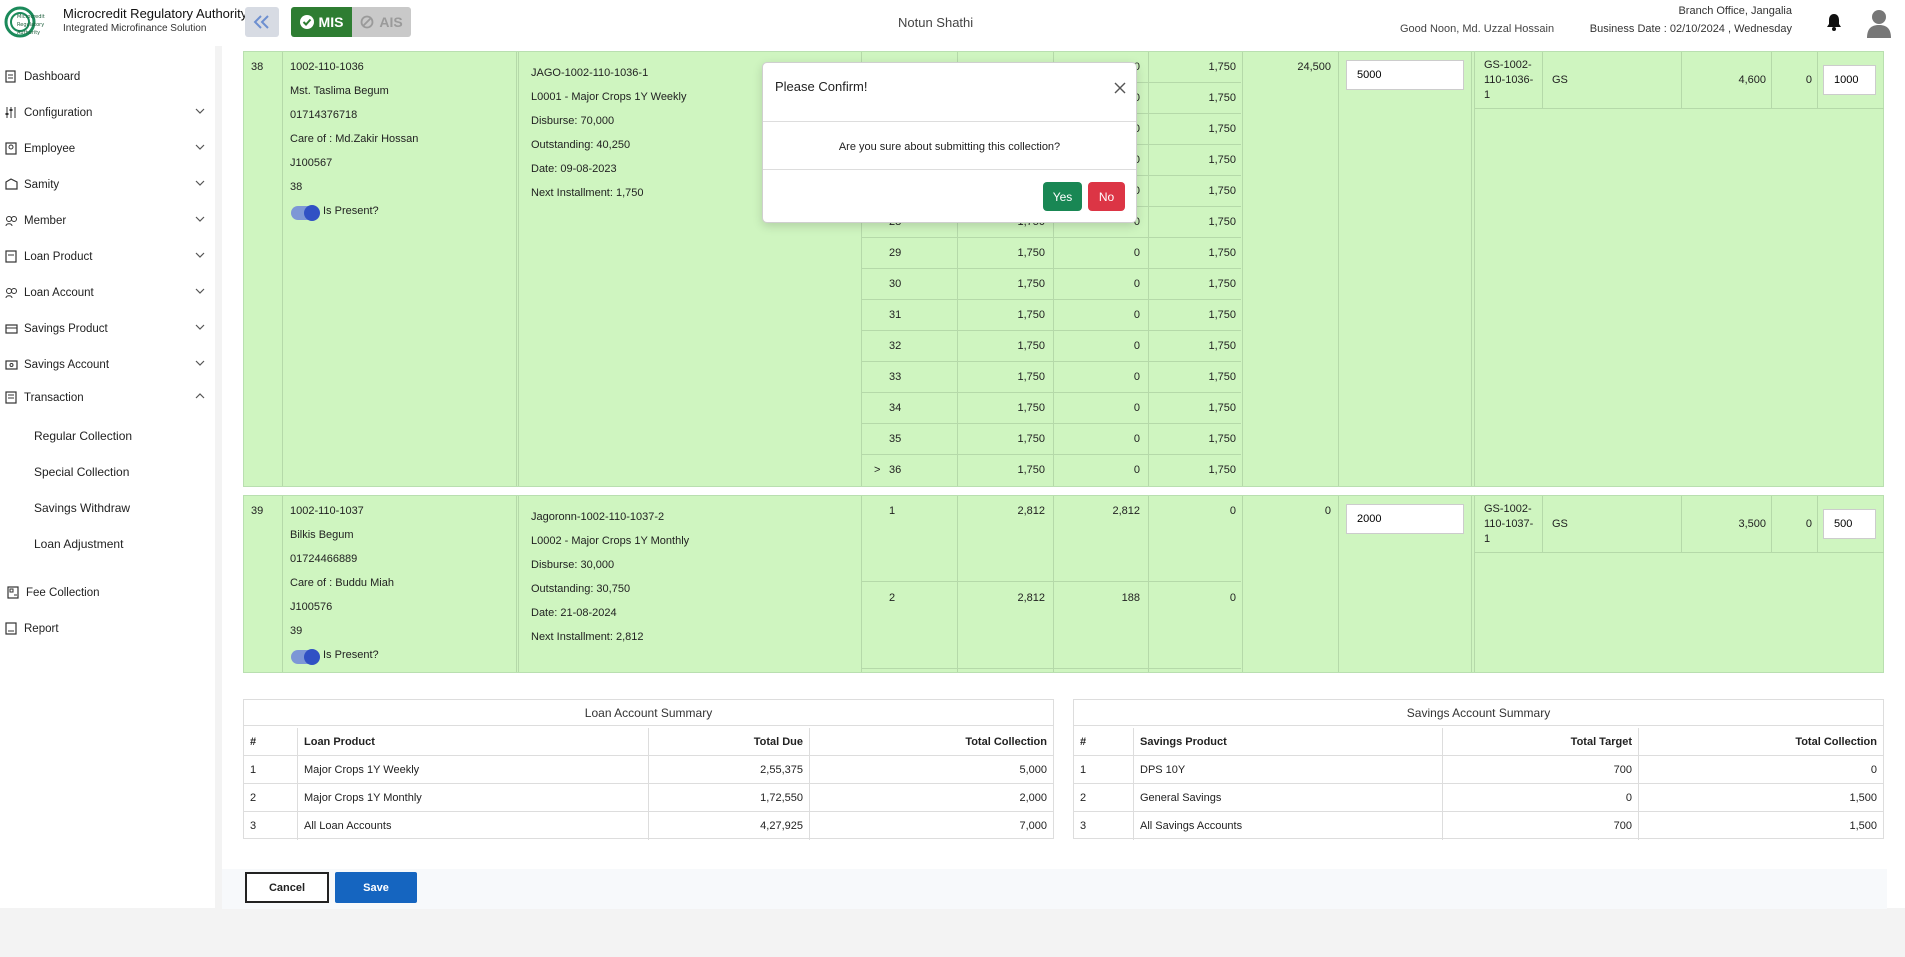 This screenshot has height=957, width=1905. What do you see at coordinates (107, 293) in the screenshot?
I see `sidebar-item-loan-account: Loan Account` at bounding box center [107, 293].